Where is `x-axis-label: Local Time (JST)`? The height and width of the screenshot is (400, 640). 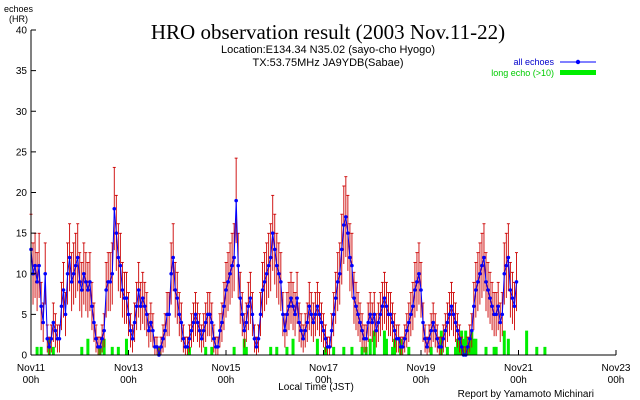 x-axis-label: Local Time (JST) is located at coordinates (316, 387).